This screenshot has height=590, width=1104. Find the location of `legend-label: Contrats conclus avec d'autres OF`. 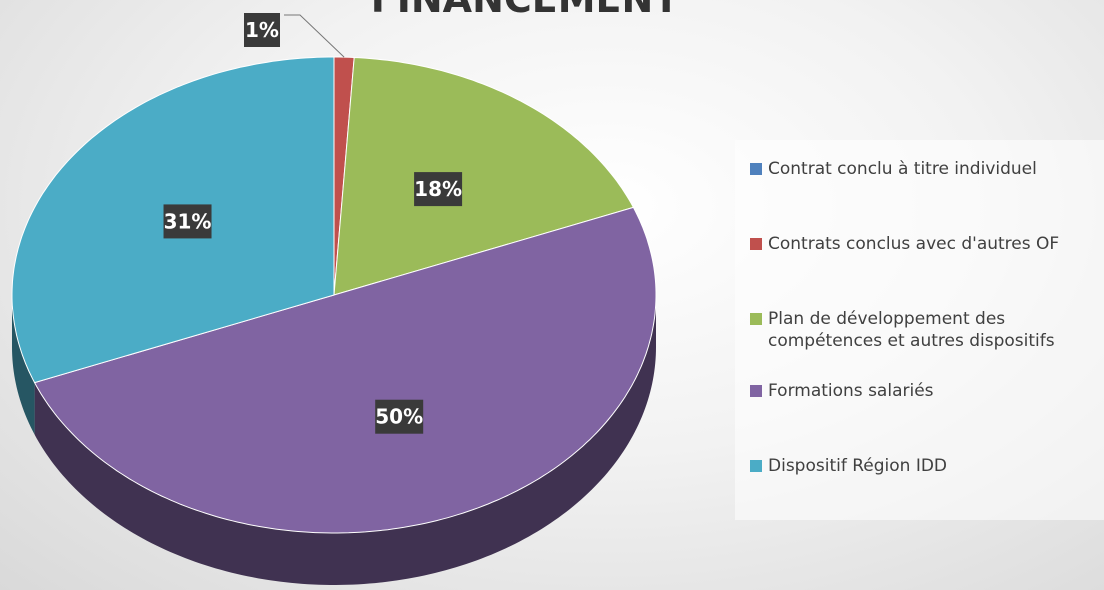

legend-label: Contrats conclus avec d'autres OF is located at coordinates (914, 244).